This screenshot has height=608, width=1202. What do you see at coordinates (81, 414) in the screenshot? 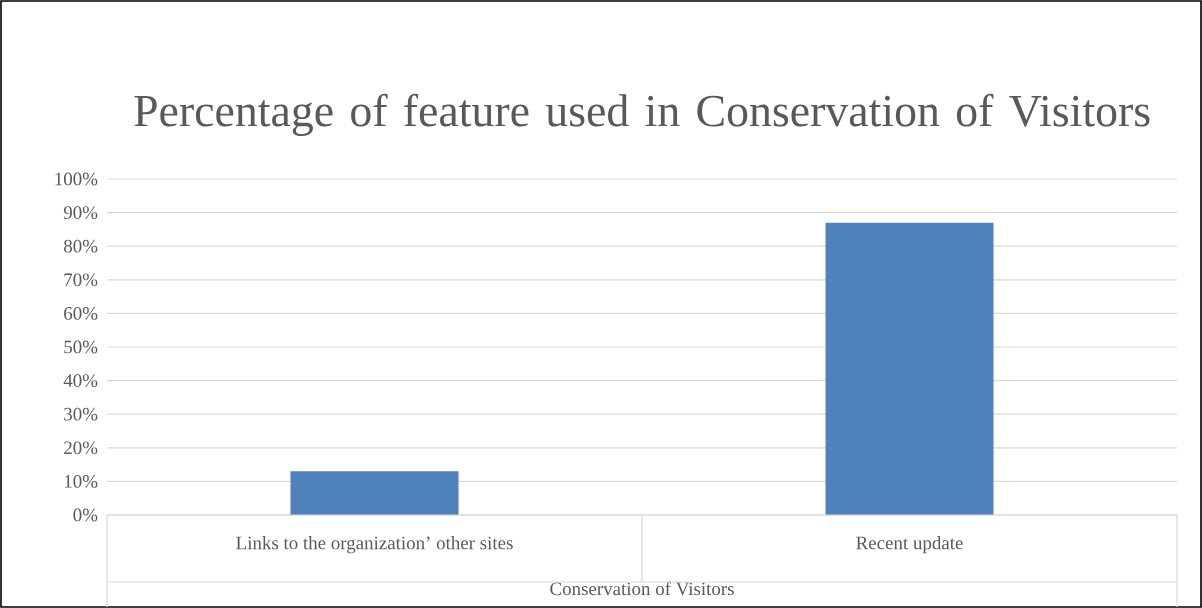
I see `y-tick-label: 30%` at bounding box center [81, 414].